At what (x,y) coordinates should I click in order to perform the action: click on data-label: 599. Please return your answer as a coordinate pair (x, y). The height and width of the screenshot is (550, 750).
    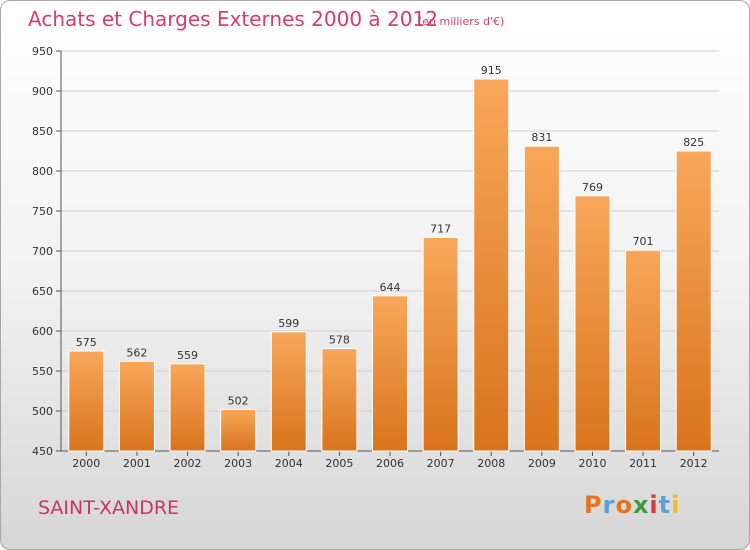
    Looking at the image, I should click on (288, 323).